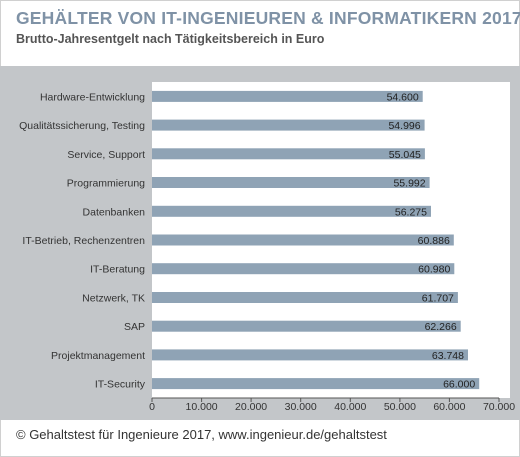  What do you see at coordinates (434, 270) in the screenshot?
I see `data-label: 60.980` at bounding box center [434, 270].